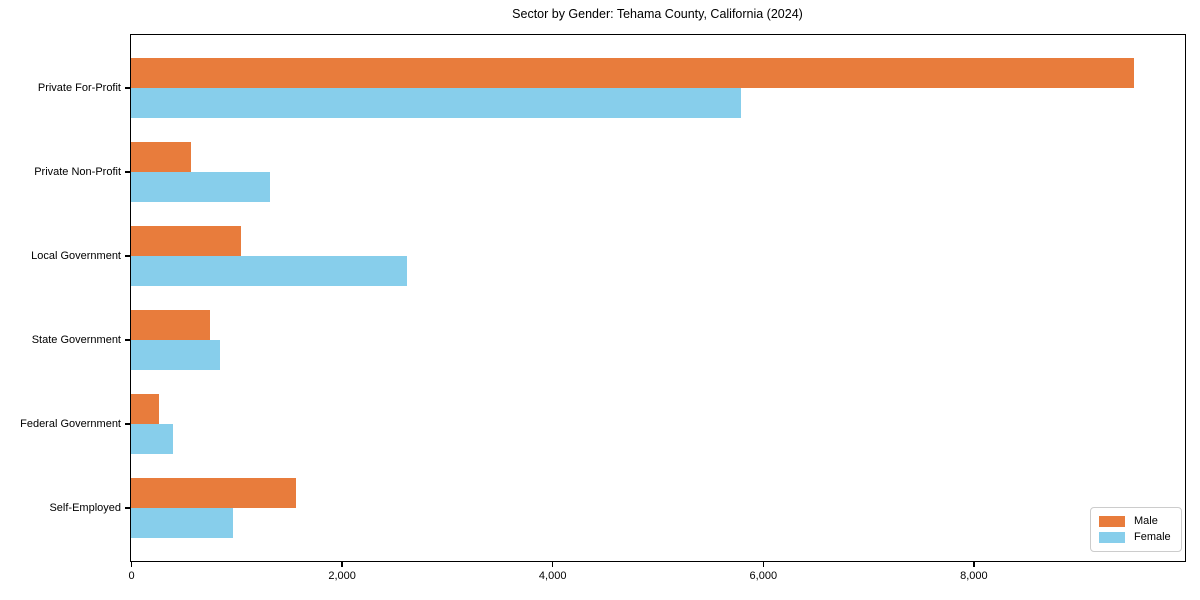 The width and height of the screenshot is (1200, 600). What do you see at coordinates (436, 102) in the screenshot?
I see `bar-private-for-profit-female` at bounding box center [436, 102].